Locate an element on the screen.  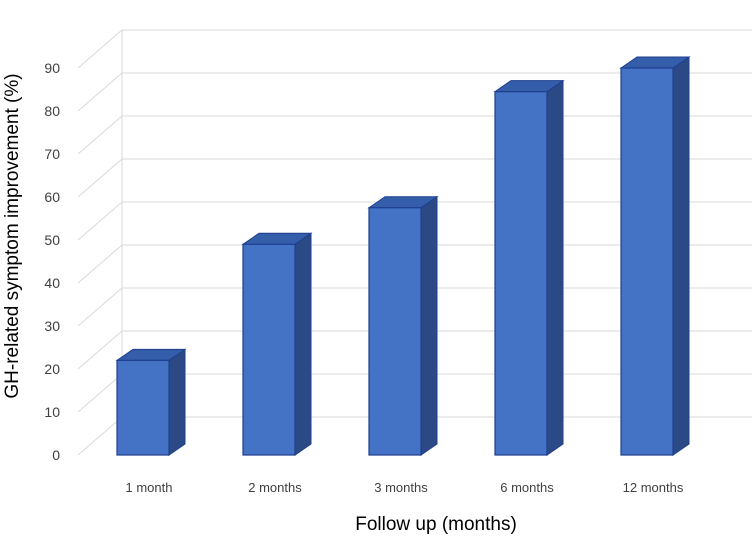
y-tick-label: 10 is located at coordinates (52, 412).